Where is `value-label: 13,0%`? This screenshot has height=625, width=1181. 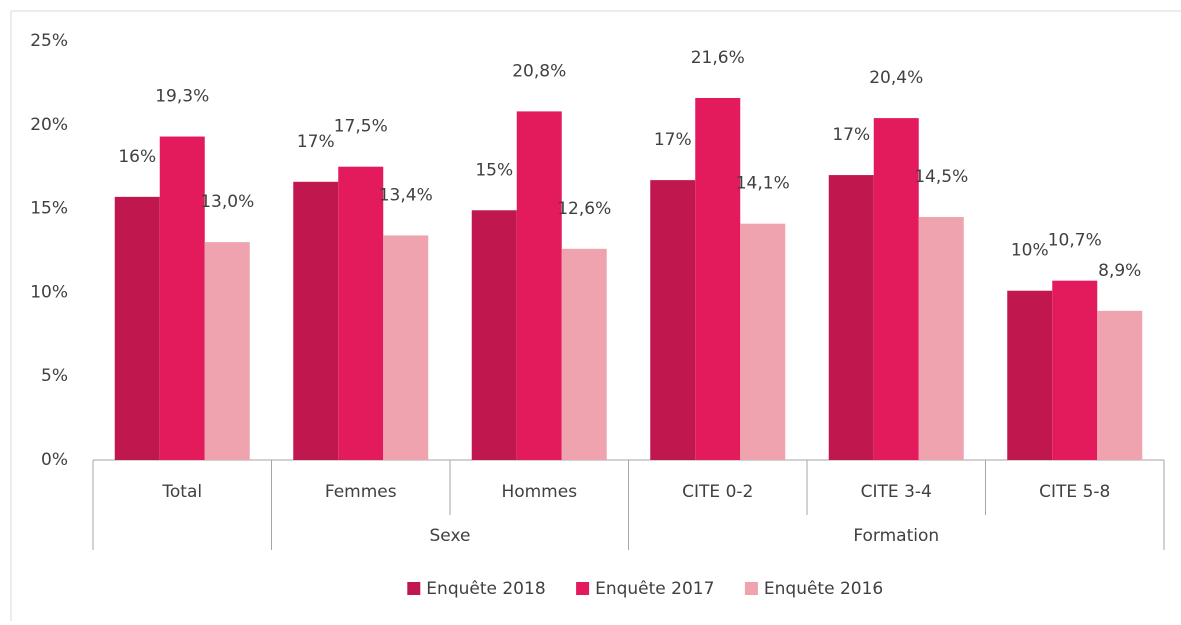
value-label: 13,0% is located at coordinates (227, 202).